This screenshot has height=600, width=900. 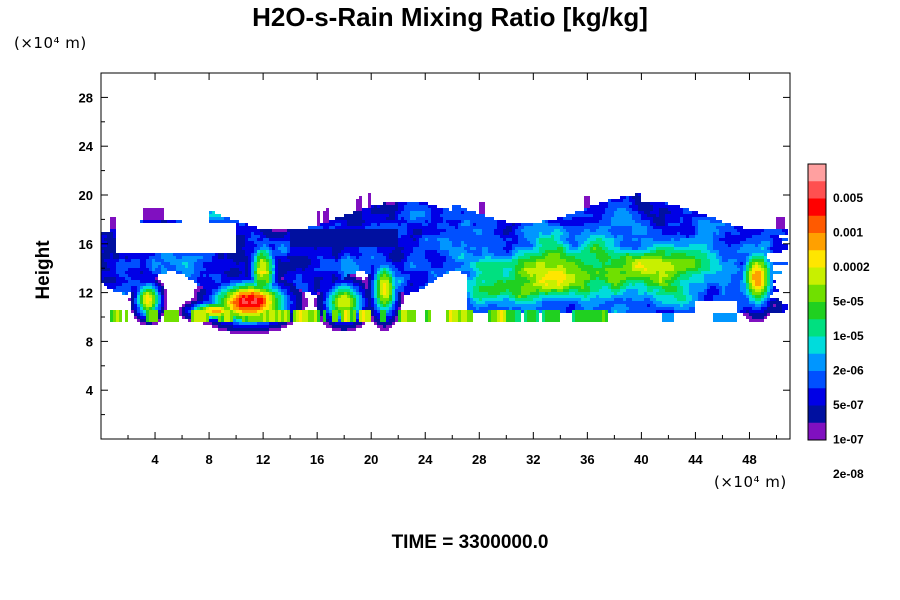 I want to click on y-tick-label: 4, so click(x=90, y=390).